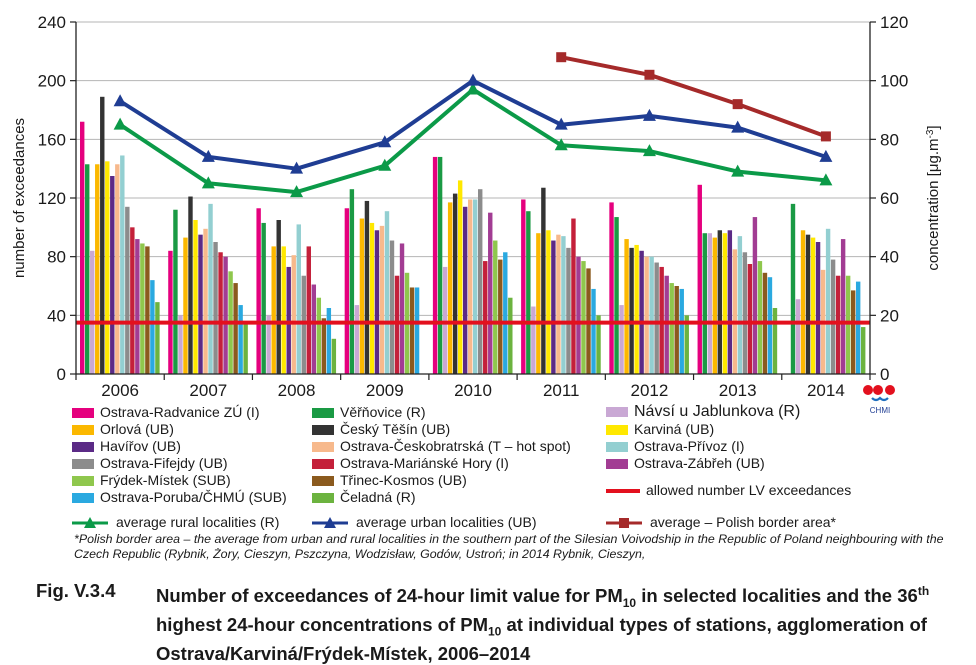  What do you see at coordinates (52, 22) in the screenshot?
I see `y-left-tick-label: 240` at bounding box center [52, 22].